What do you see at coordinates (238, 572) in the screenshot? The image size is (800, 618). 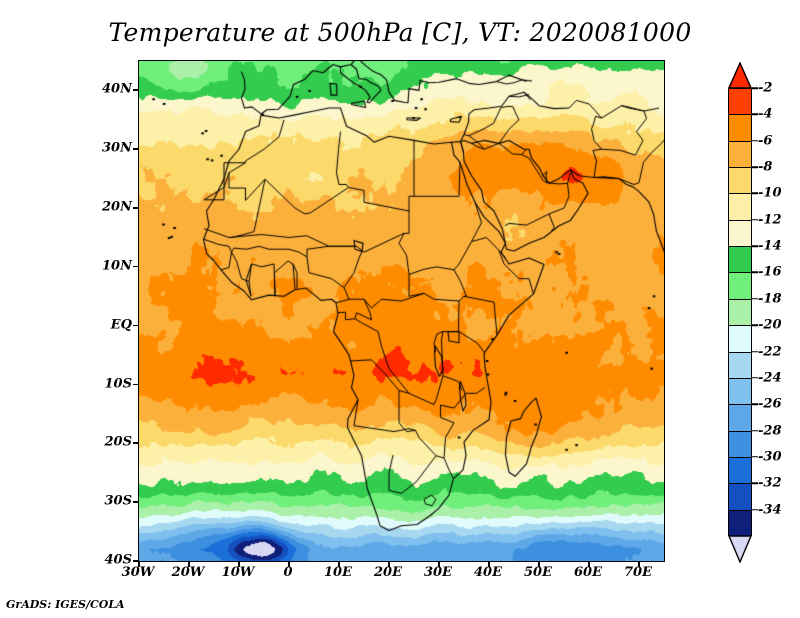 I see `x-tick-label: 10W` at bounding box center [238, 572].